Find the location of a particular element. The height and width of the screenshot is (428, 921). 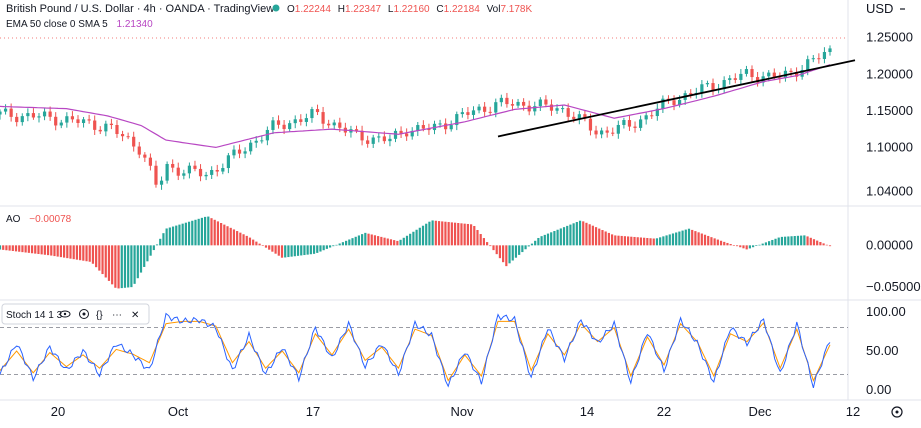

trendline is located at coordinates (676, 98).